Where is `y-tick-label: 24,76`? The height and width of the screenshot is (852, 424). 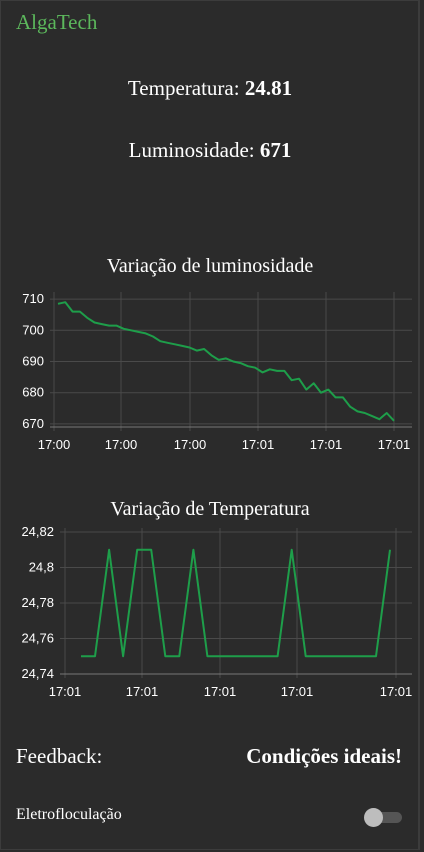
y-tick-label: 24,76 is located at coordinates (37, 638).